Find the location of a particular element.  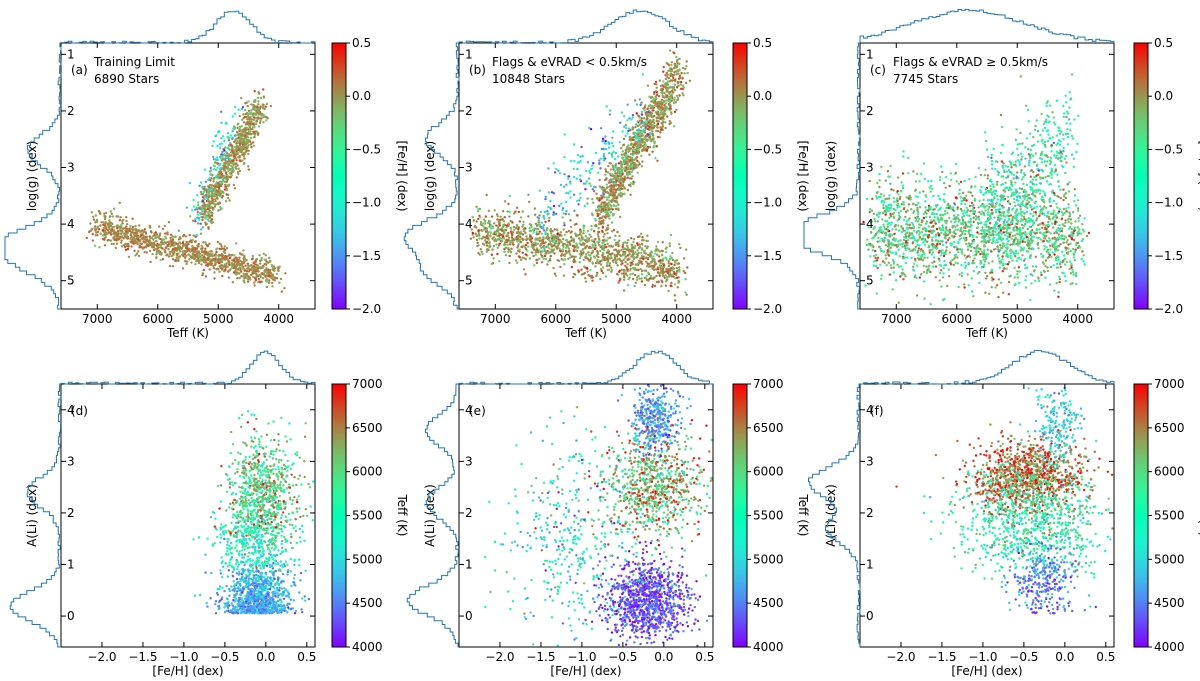

x-tick-label: 4000 is located at coordinates (676, 319).